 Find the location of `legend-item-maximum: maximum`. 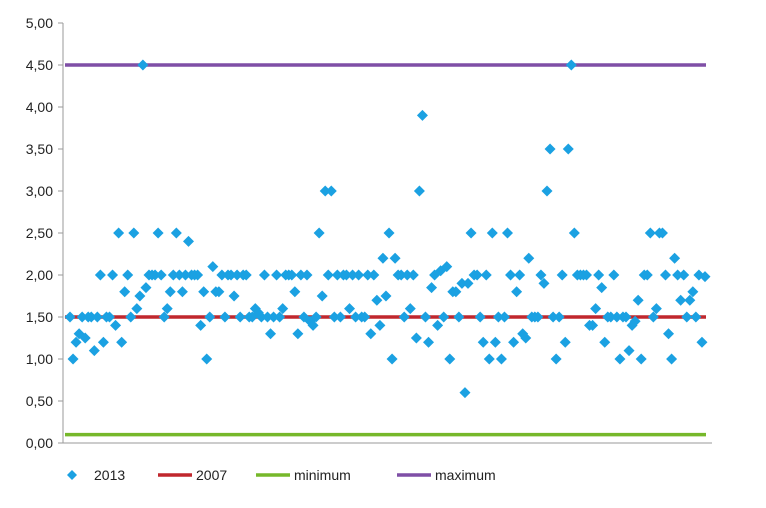

legend-item-maximum: maximum is located at coordinates (446, 475).